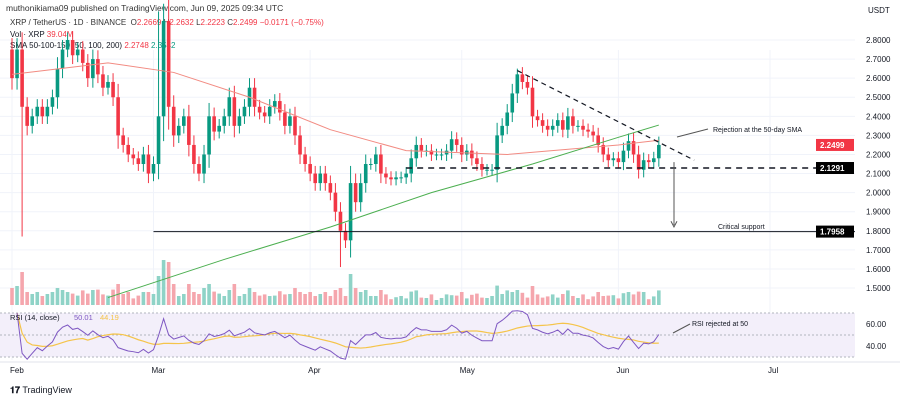 The image size is (900, 400). I want to click on x-tick-label: May, so click(467, 370).